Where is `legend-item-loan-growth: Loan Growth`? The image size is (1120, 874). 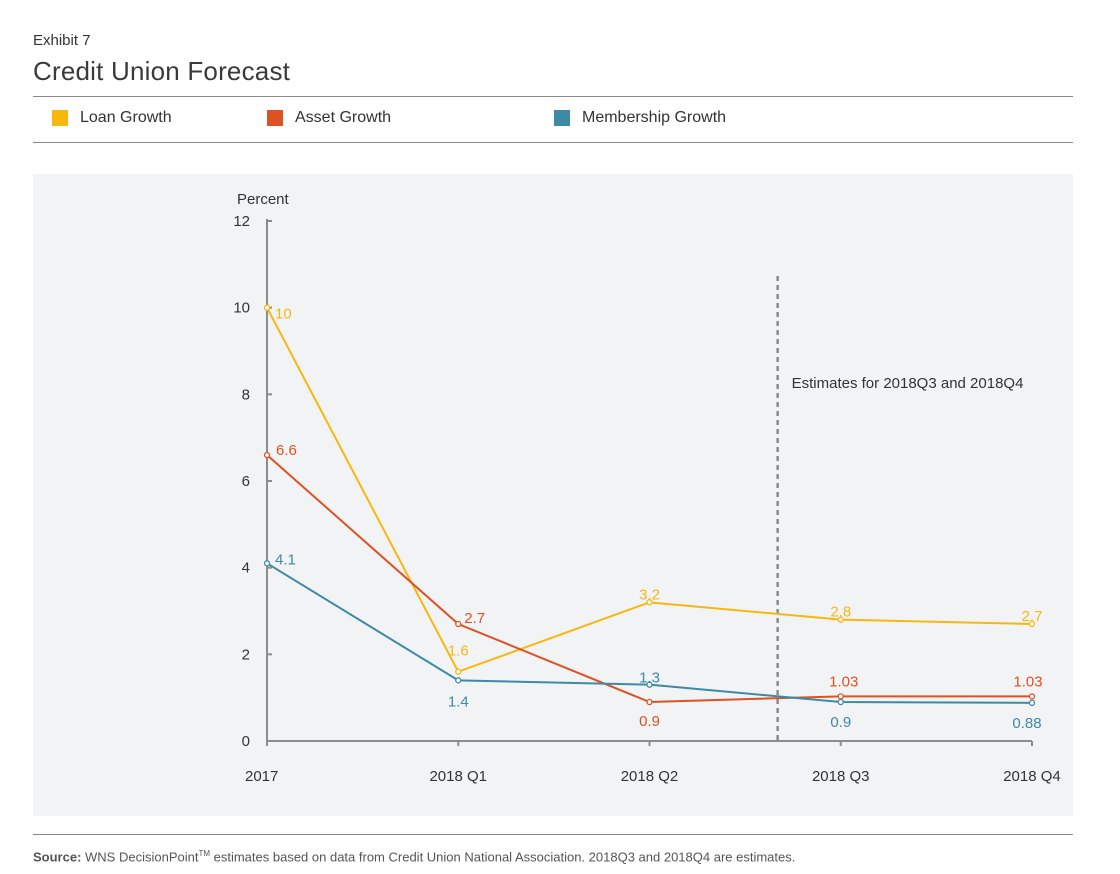
legend-item-loan-growth: Loan Growth is located at coordinates (112, 118).